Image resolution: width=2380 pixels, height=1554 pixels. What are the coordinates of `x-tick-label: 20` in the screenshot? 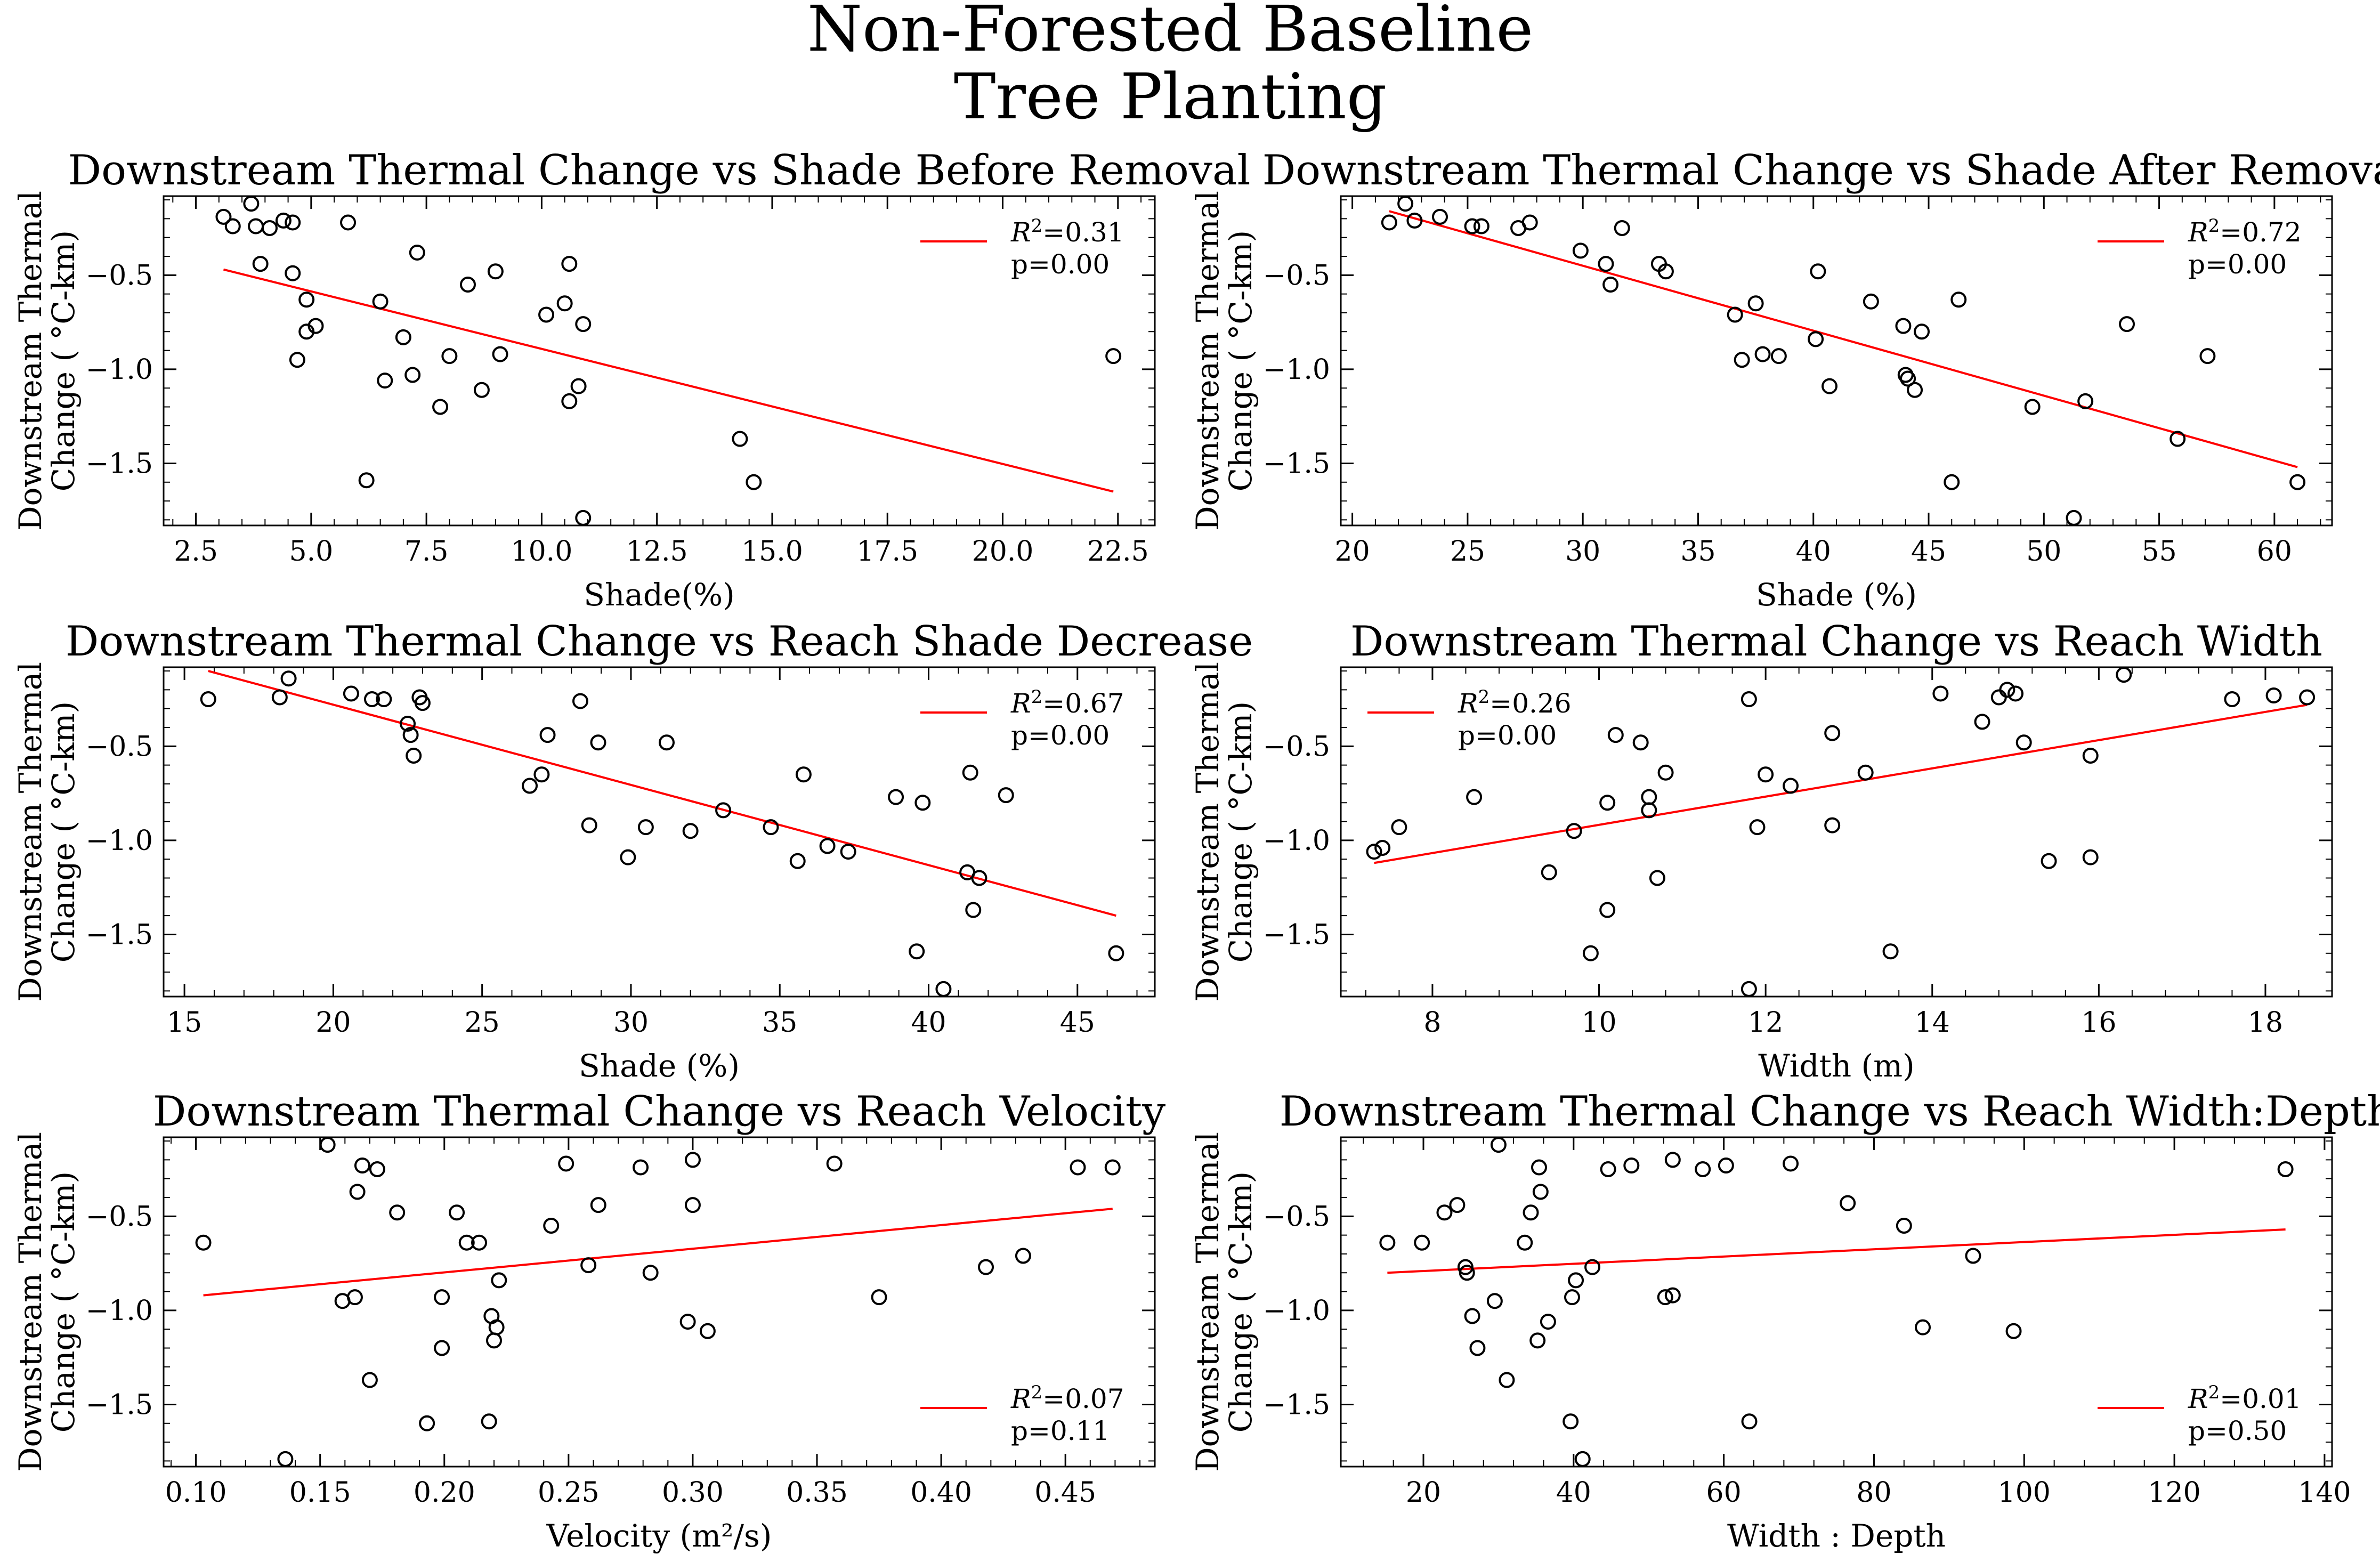 It's located at (1423, 1493).